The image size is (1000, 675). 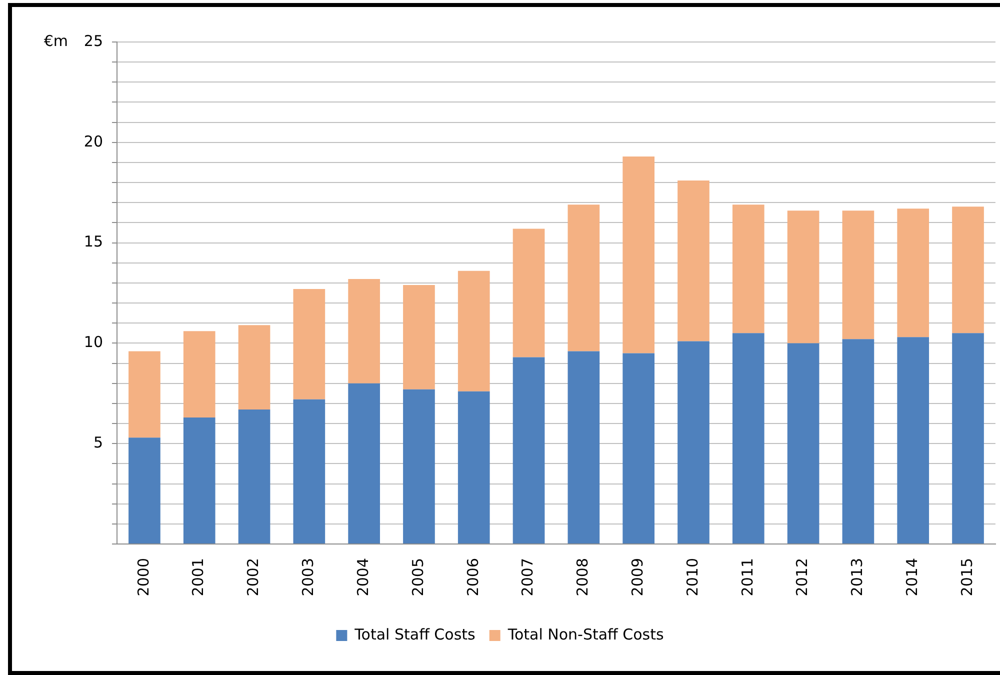 I want to click on x-tick-label: 2003, so click(x=308, y=577).